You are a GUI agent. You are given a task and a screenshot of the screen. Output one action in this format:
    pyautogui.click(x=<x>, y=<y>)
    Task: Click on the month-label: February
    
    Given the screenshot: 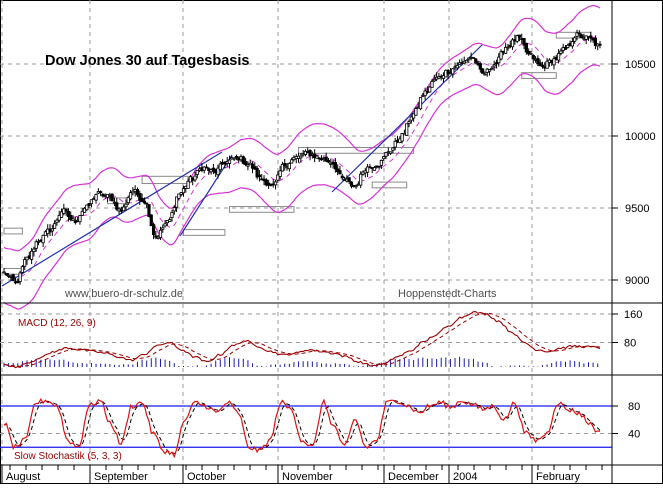 What is the action you would take?
    pyautogui.click(x=558, y=477)
    